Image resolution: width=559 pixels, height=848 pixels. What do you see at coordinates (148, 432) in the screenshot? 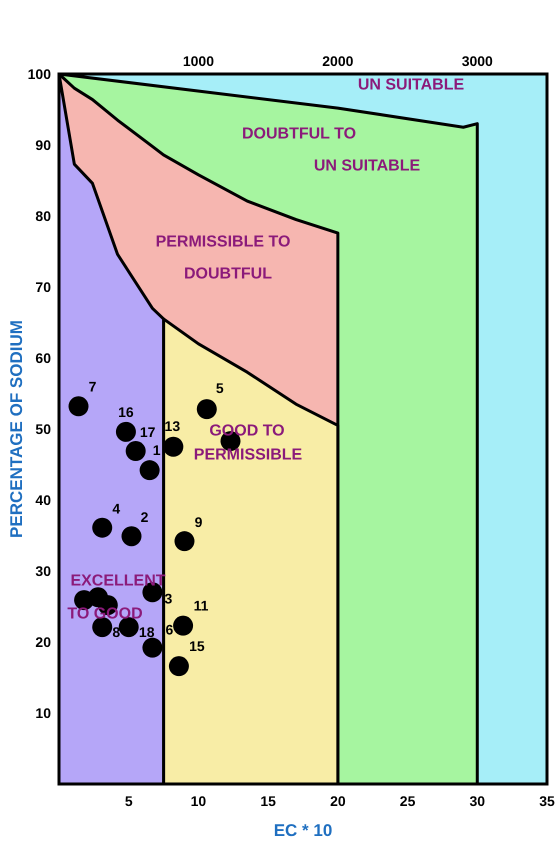
I see `annotation: 17` at bounding box center [148, 432].